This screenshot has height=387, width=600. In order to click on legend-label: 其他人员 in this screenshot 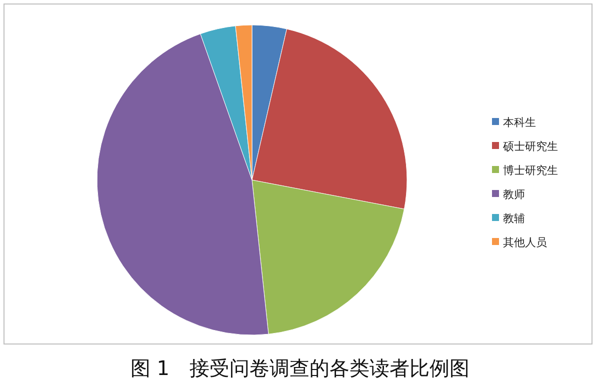, I will do `click(525, 242)`.